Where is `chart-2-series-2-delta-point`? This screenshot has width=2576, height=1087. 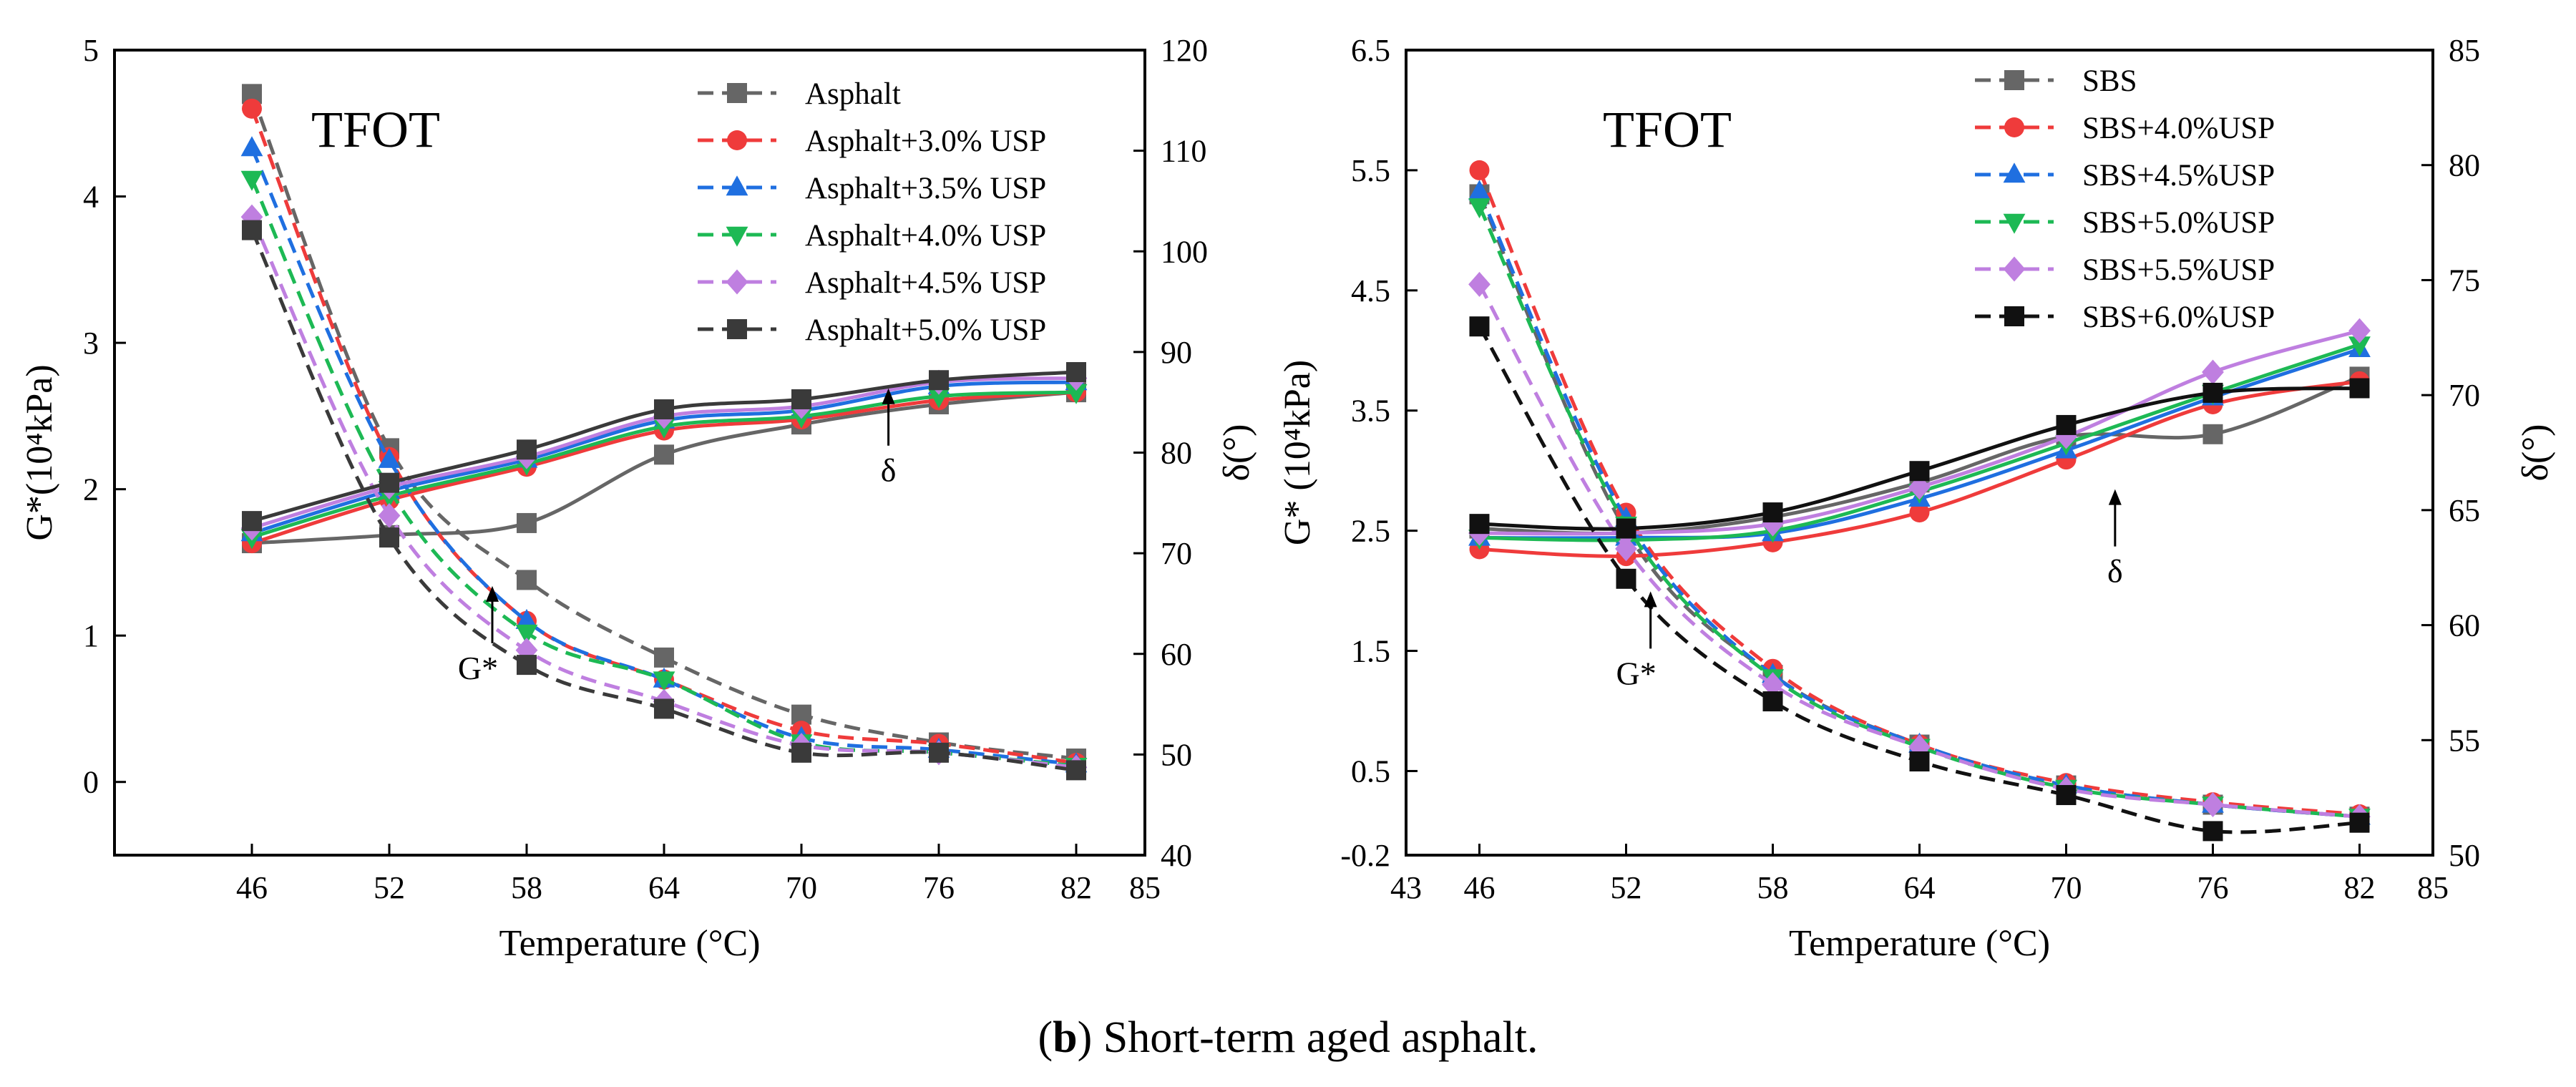 chart-2-series-2-delta-point is located at coordinates (1919, 512).